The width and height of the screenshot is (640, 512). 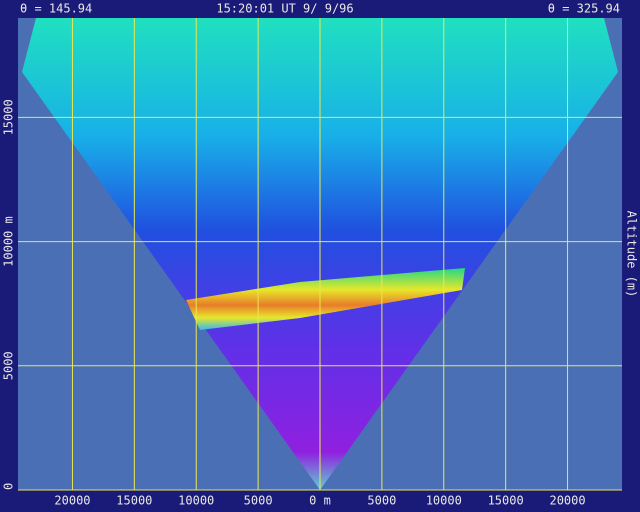 I want to click on header-right: θ = 325.94, so click(x=584, y=9).